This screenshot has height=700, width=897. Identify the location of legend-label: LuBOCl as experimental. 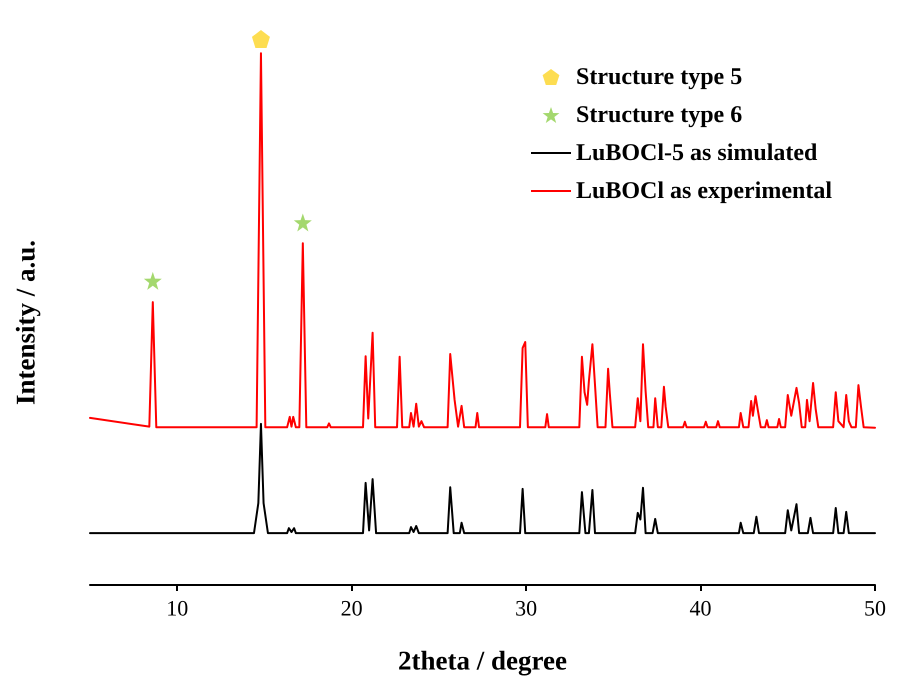
(704, 191).